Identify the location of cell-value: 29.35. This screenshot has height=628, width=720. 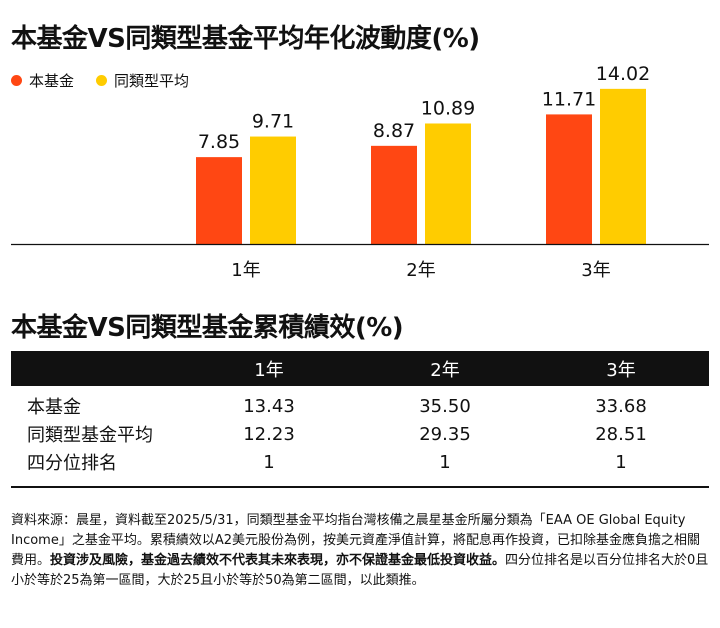
(445, 434).